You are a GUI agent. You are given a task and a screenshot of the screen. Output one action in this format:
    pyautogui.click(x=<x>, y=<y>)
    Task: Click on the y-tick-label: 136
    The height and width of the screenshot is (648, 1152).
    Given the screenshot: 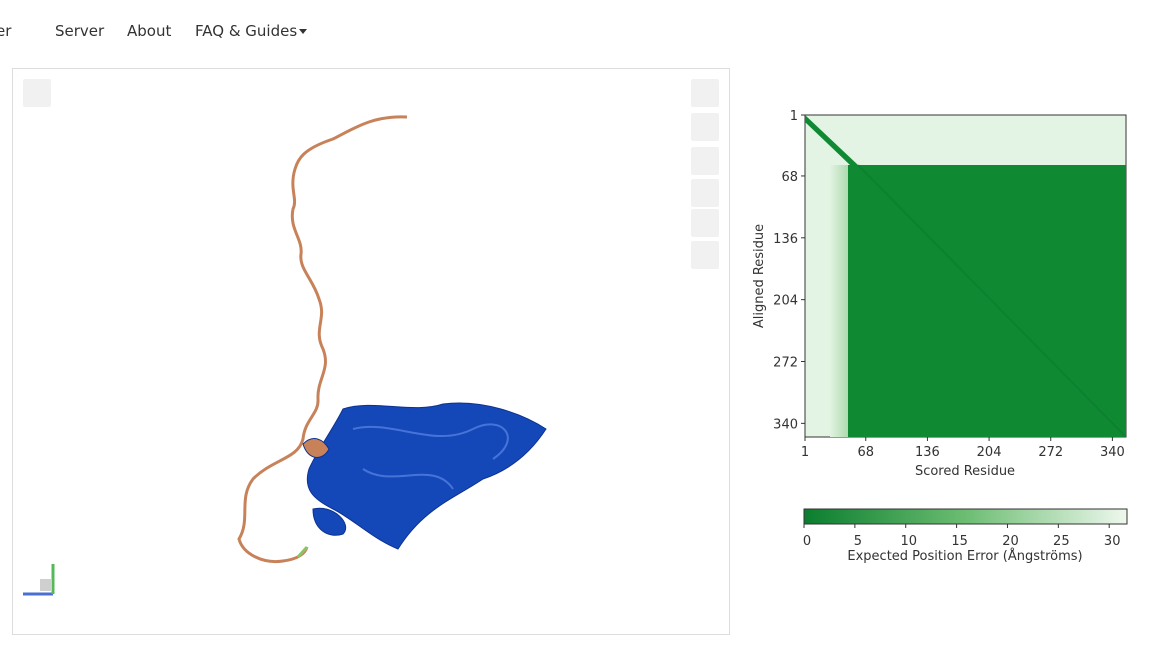 What is the action you would take?
    pyautogui.click(x=785, y=239)
    